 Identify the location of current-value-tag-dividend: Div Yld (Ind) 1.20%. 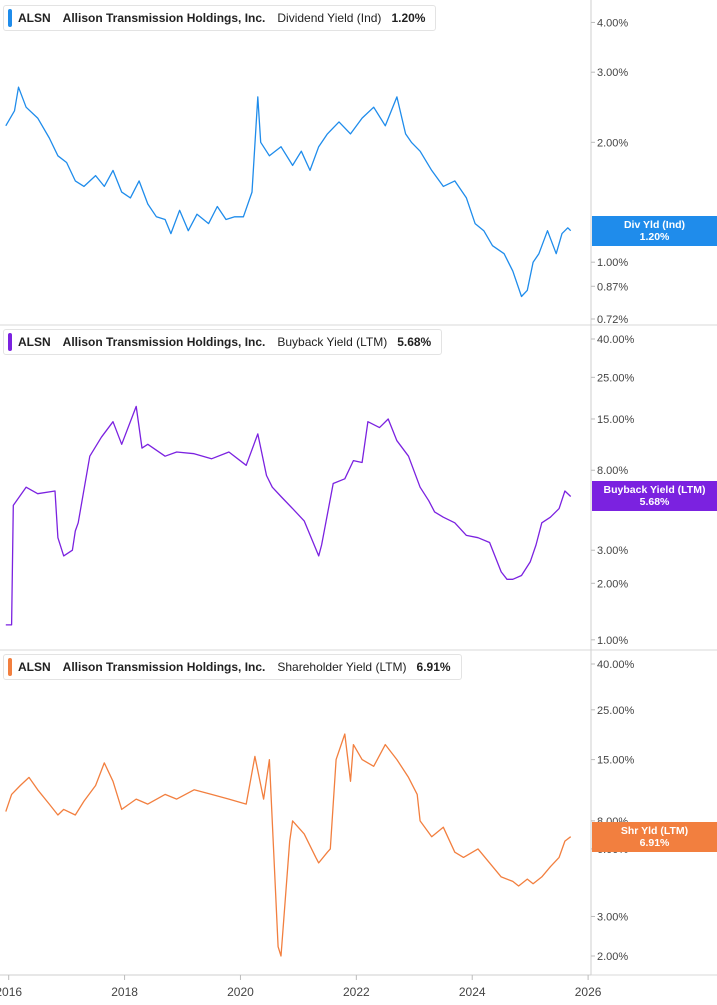
(654, 230).